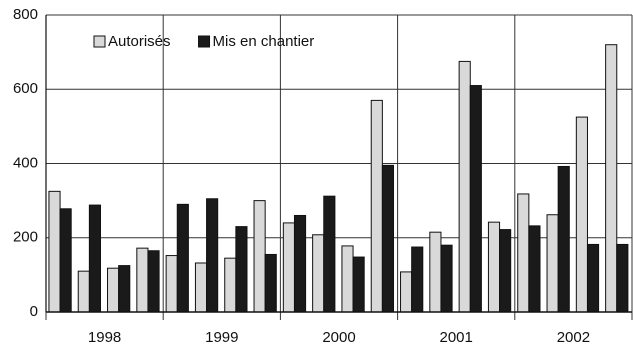  I want to click on y-tick-label: 600, so click(25, 88).